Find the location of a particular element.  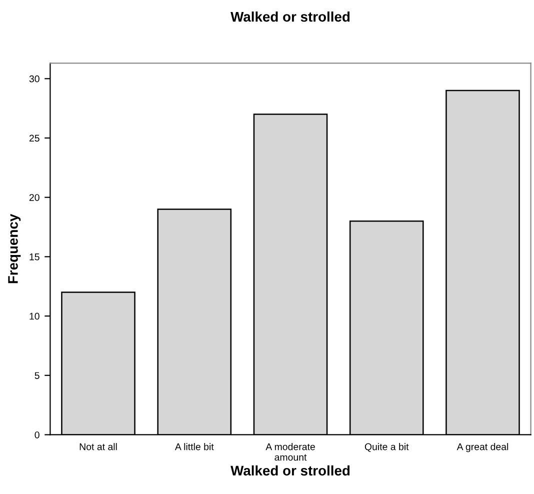

y-tick-label: 15 is located at coordinates (35, 257).